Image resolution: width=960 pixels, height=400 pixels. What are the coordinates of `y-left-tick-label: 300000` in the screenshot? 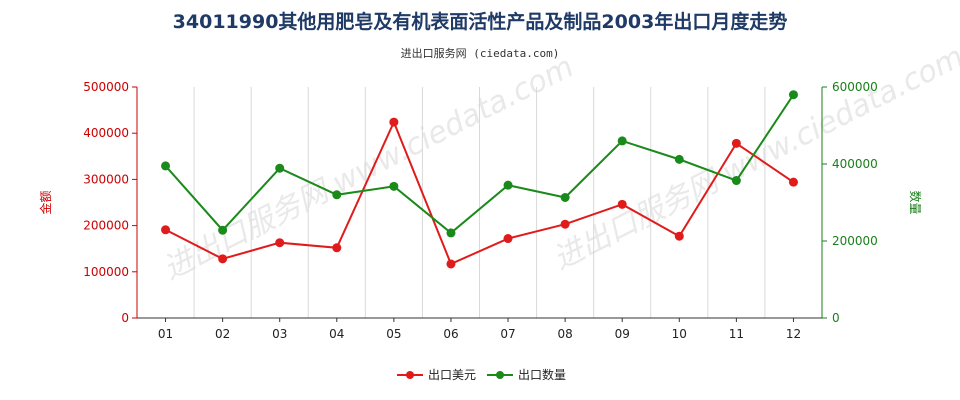 It's located at (106, 179).